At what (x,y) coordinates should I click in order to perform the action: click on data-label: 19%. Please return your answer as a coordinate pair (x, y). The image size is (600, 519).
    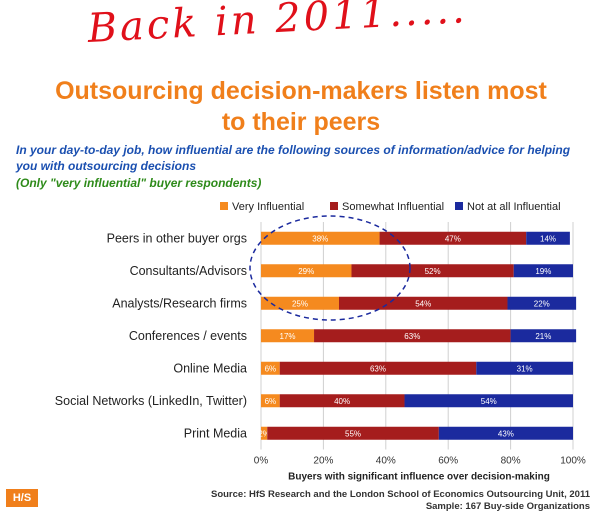
    Looking at the image, I should click on (543, 271).